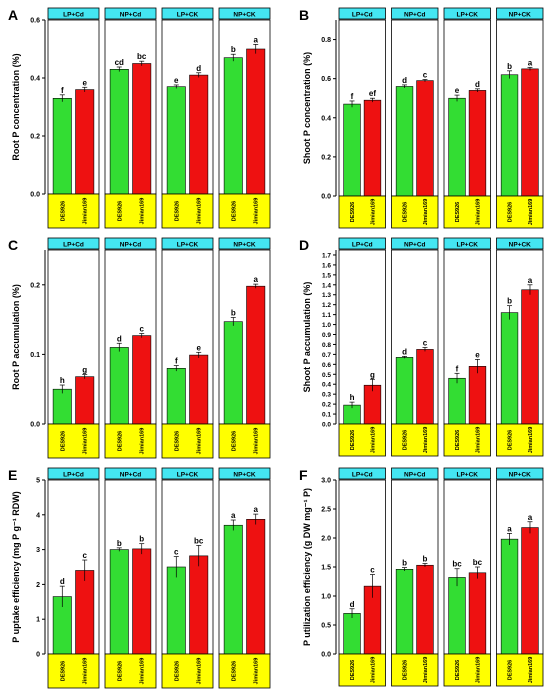  Describe the element at coordinates (38, 515) in the screenshot. I see `y-tick-label: 4` at that location.